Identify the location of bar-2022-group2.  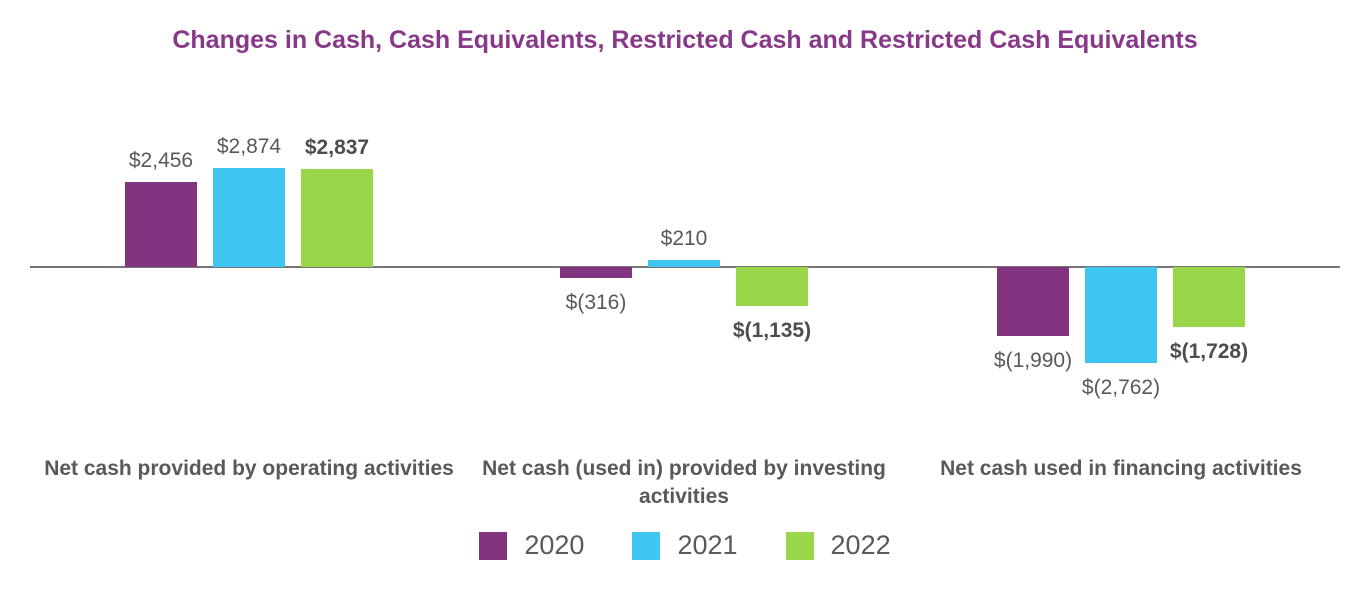
(772, 286).